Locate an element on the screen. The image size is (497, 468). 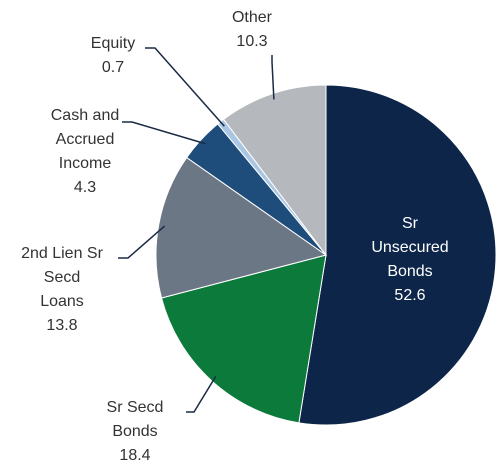
slice-label: 2nd Lien Sr Secd Loans is located at coordinates (62, 277).